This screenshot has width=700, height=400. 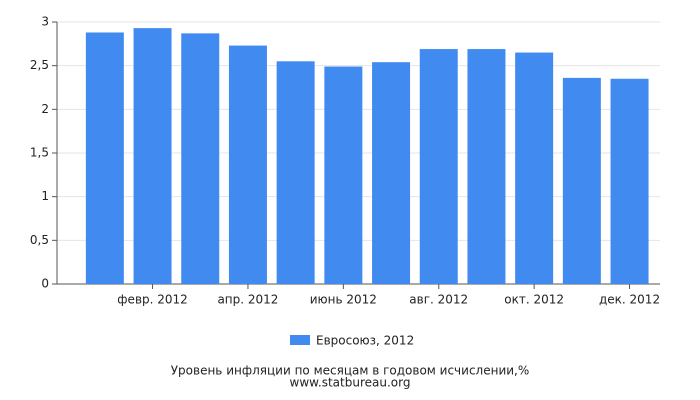 I want to click on x-tick-label: дек. 2012, so click(x=629, y=300).